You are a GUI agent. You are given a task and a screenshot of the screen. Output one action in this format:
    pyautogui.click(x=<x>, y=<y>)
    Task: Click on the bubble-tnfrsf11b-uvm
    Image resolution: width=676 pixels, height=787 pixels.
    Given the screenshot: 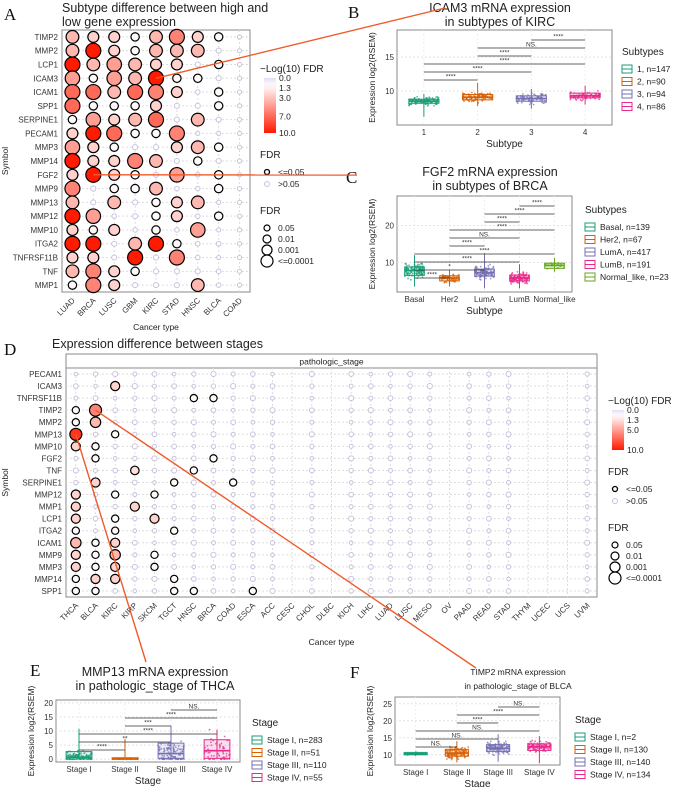 What is the action you would take?
    pyautogui.click(x=587, y=398)
    